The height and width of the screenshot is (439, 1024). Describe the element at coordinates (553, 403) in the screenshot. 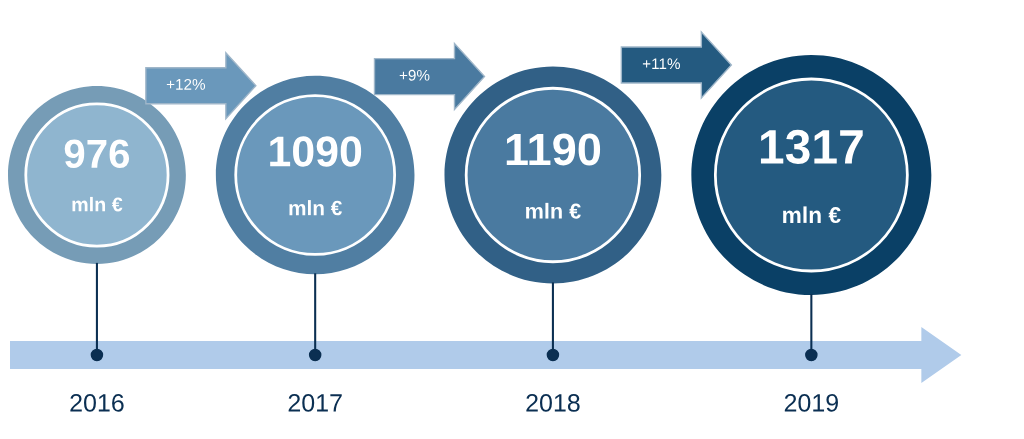

I see `category-label: 2018` at that location.